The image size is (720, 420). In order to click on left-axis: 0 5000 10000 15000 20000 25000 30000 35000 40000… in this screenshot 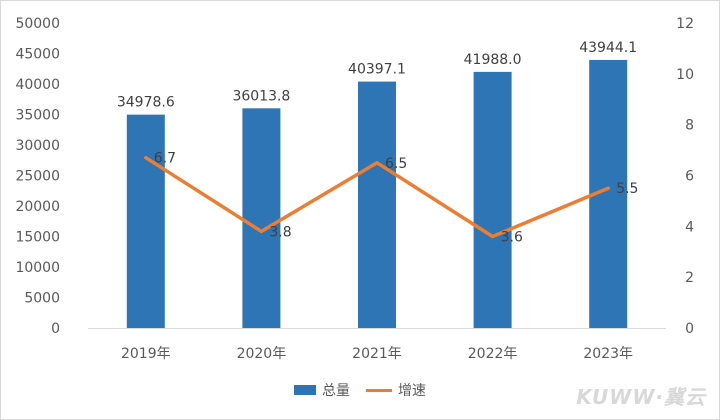, I will do `click(37, 176)`.